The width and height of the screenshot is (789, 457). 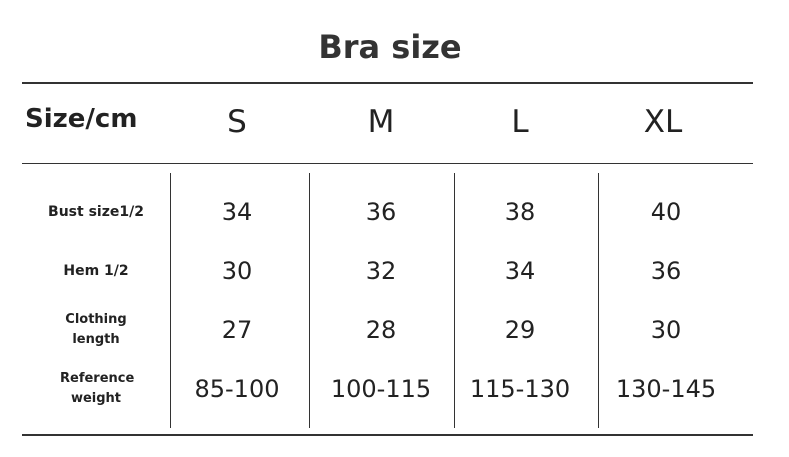 What do you see at coordinates (96, 271) in the screenshot?
I see `row-label: Hem 1/2` at bounding box center [96, 271].